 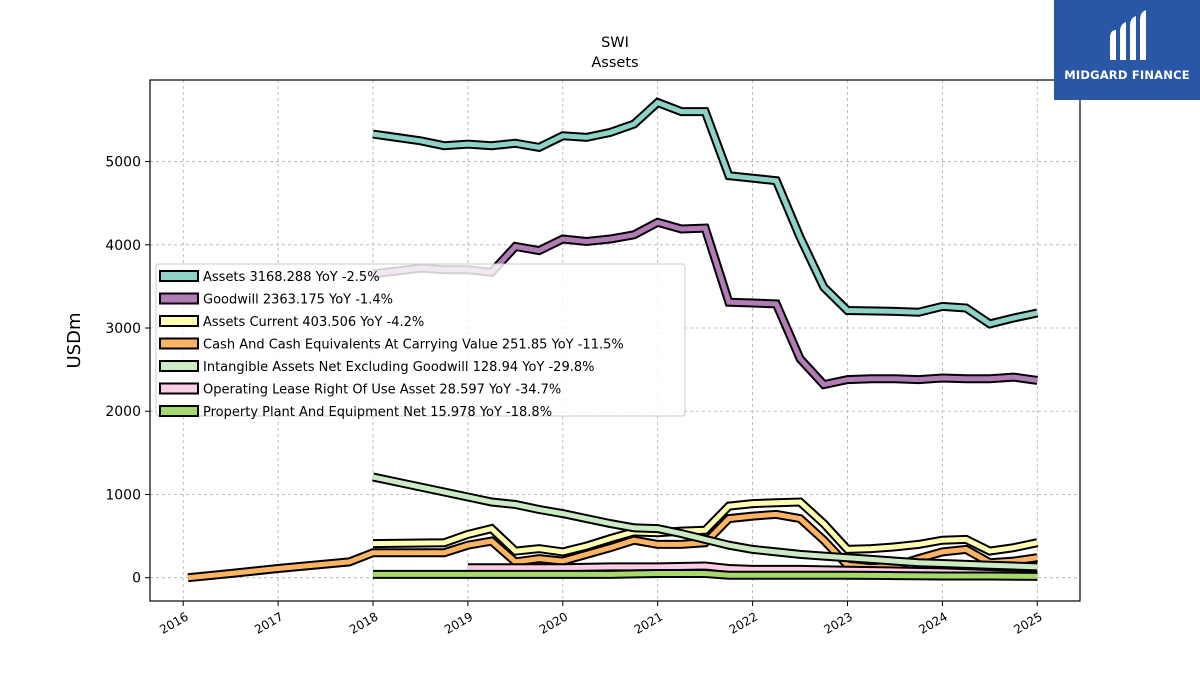 I want to click on x-tick-label: 2017, so click(x=268, y=622).